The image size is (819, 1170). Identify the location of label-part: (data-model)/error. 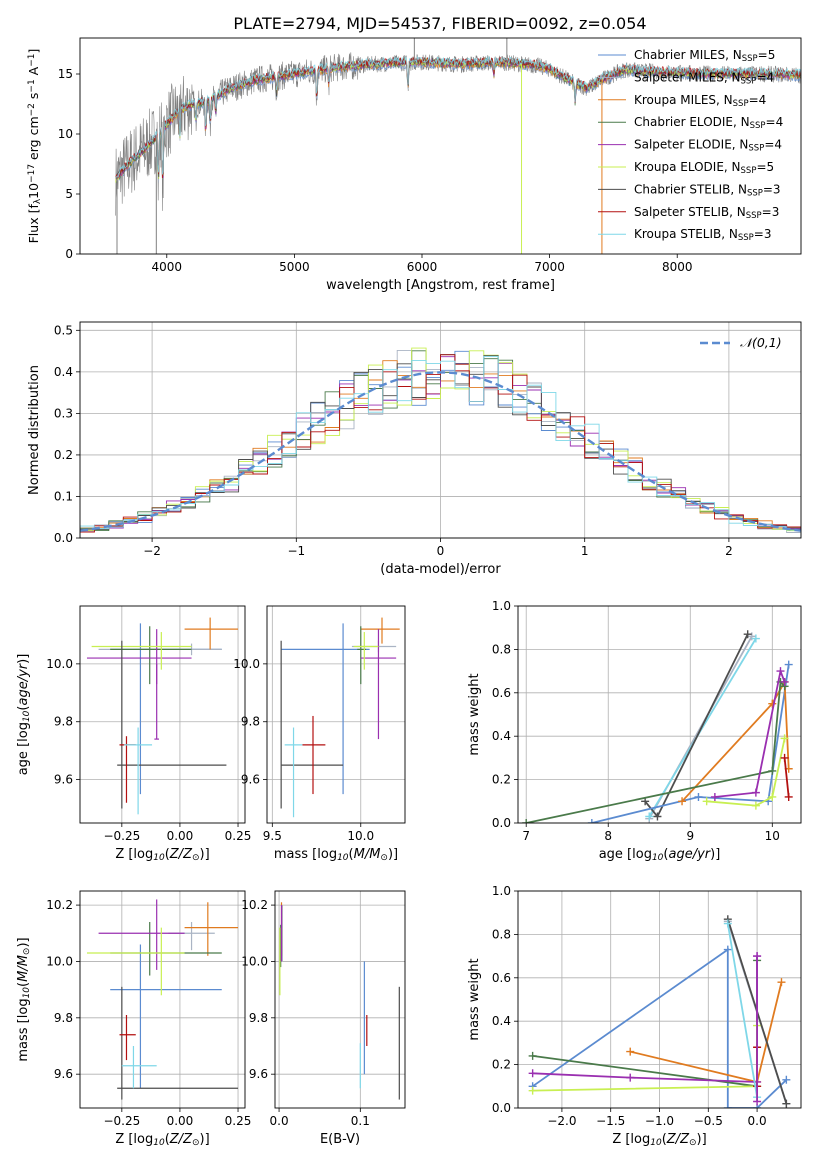
(440, 569).